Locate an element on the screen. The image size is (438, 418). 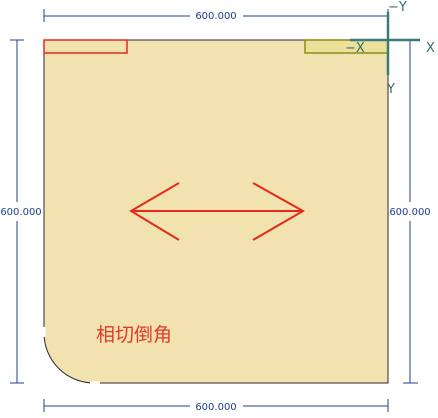
top-left-marker is located at coordinates (85, 46).